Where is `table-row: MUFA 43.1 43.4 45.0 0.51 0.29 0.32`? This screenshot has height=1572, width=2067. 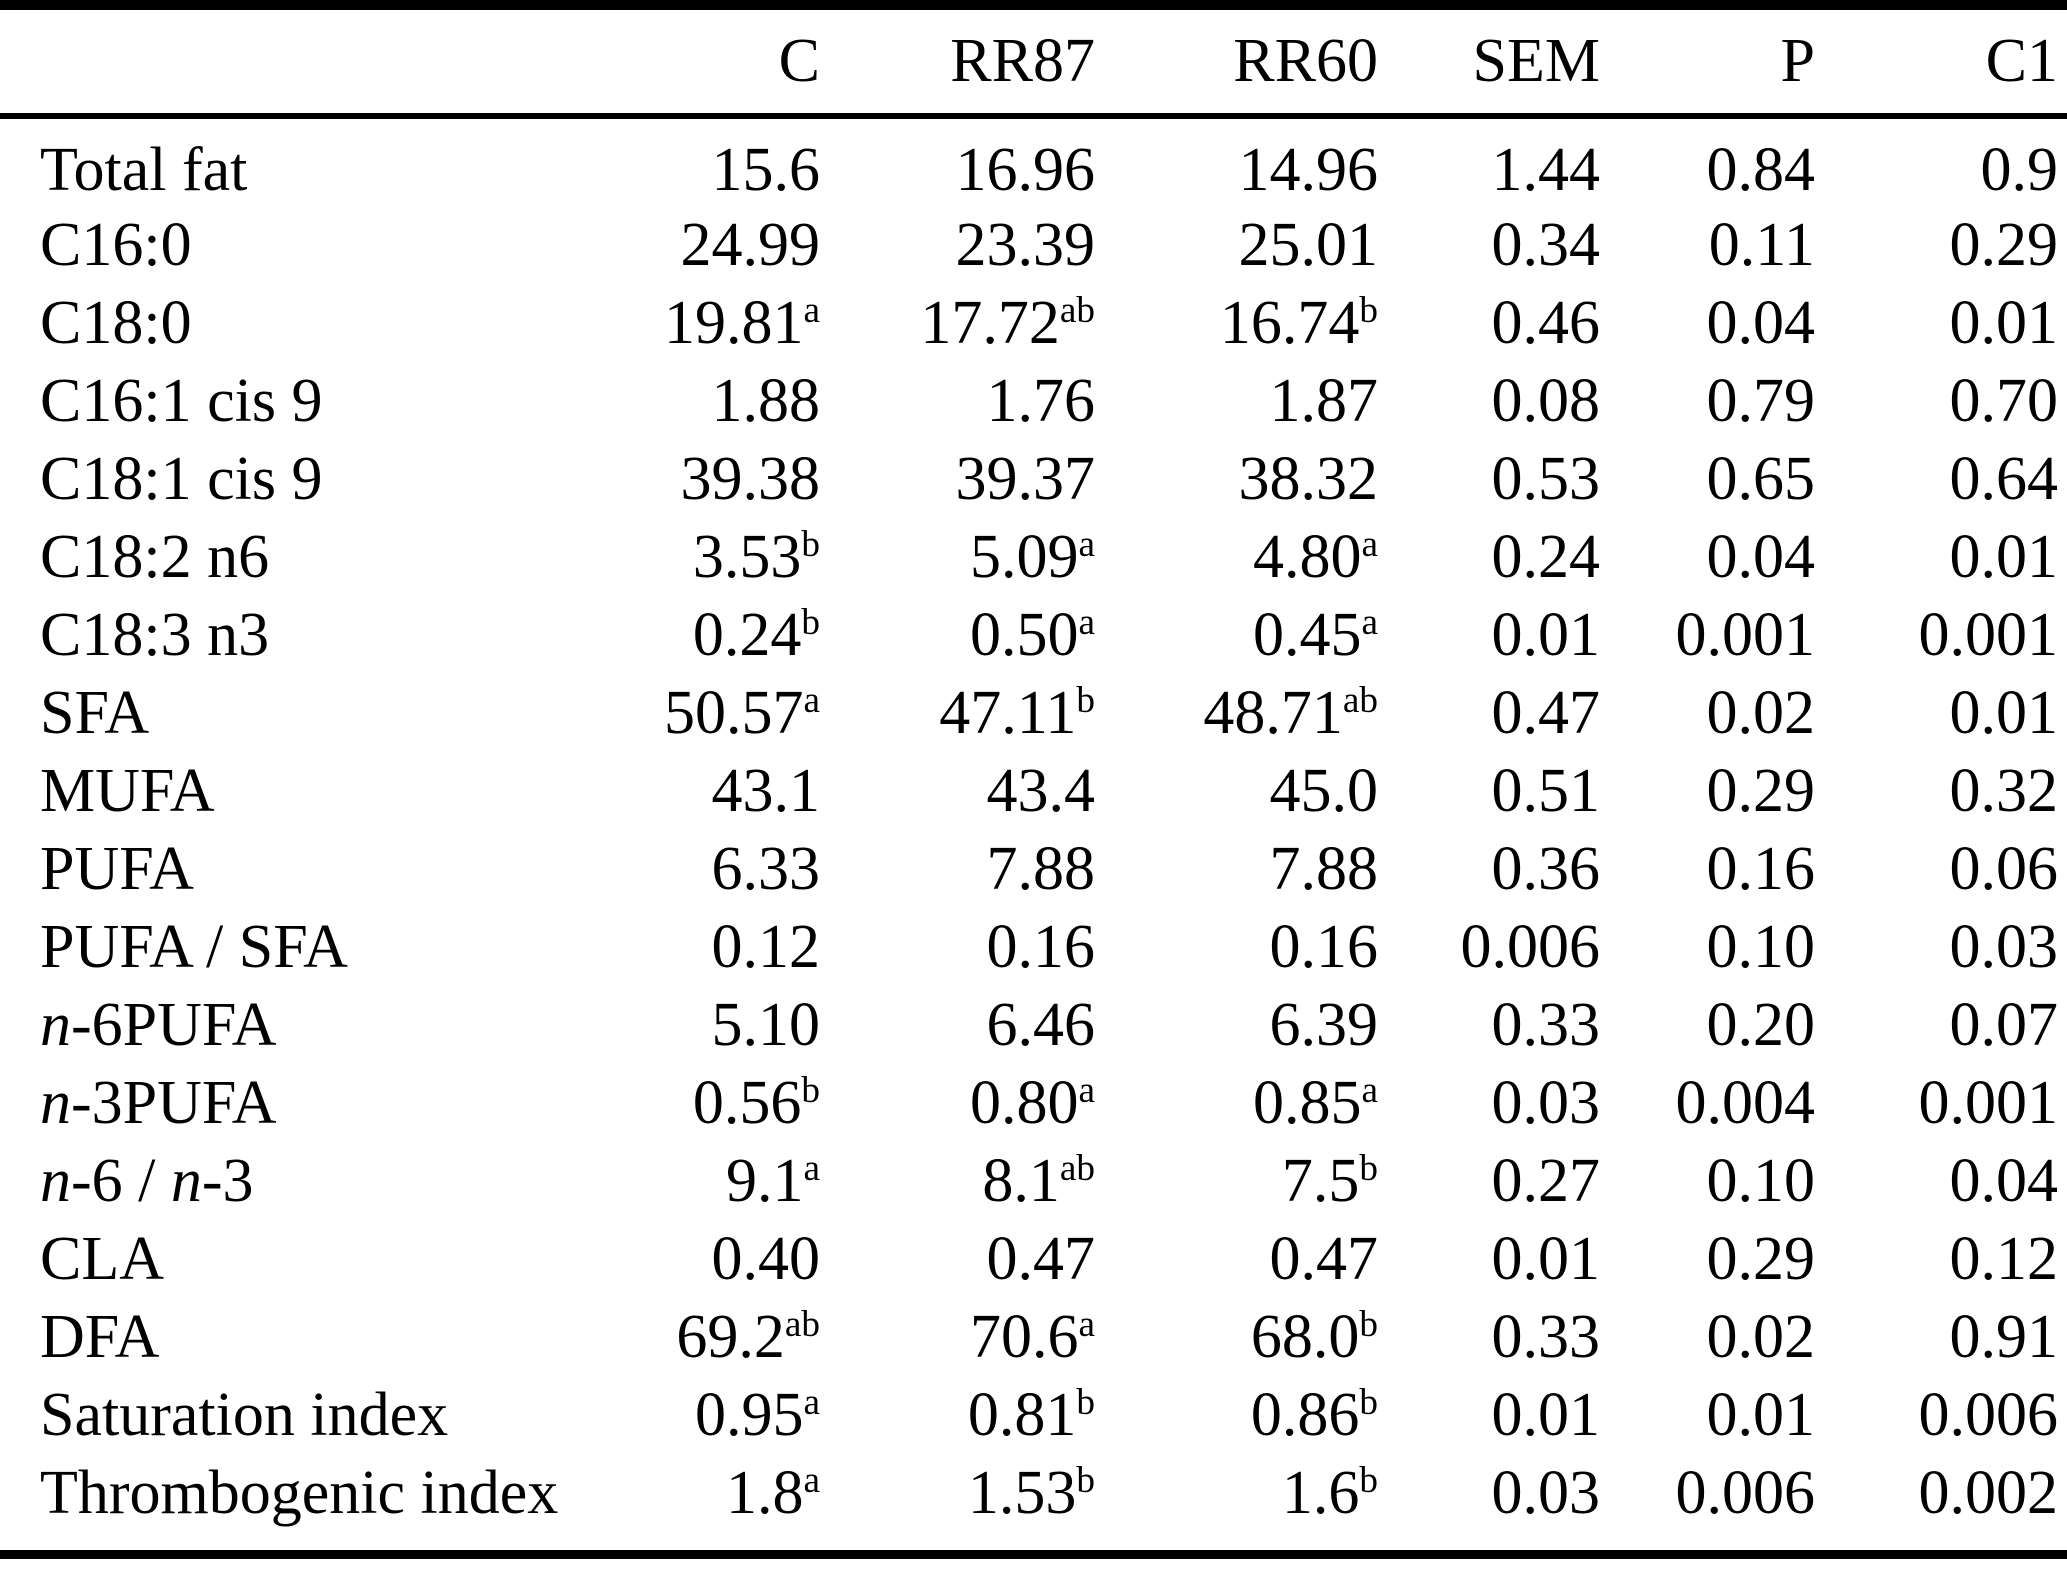
table-row: MUFA 43.1 43.4 45.0 0.51 0.29 0.32 is located at coordinates (1033, 791).